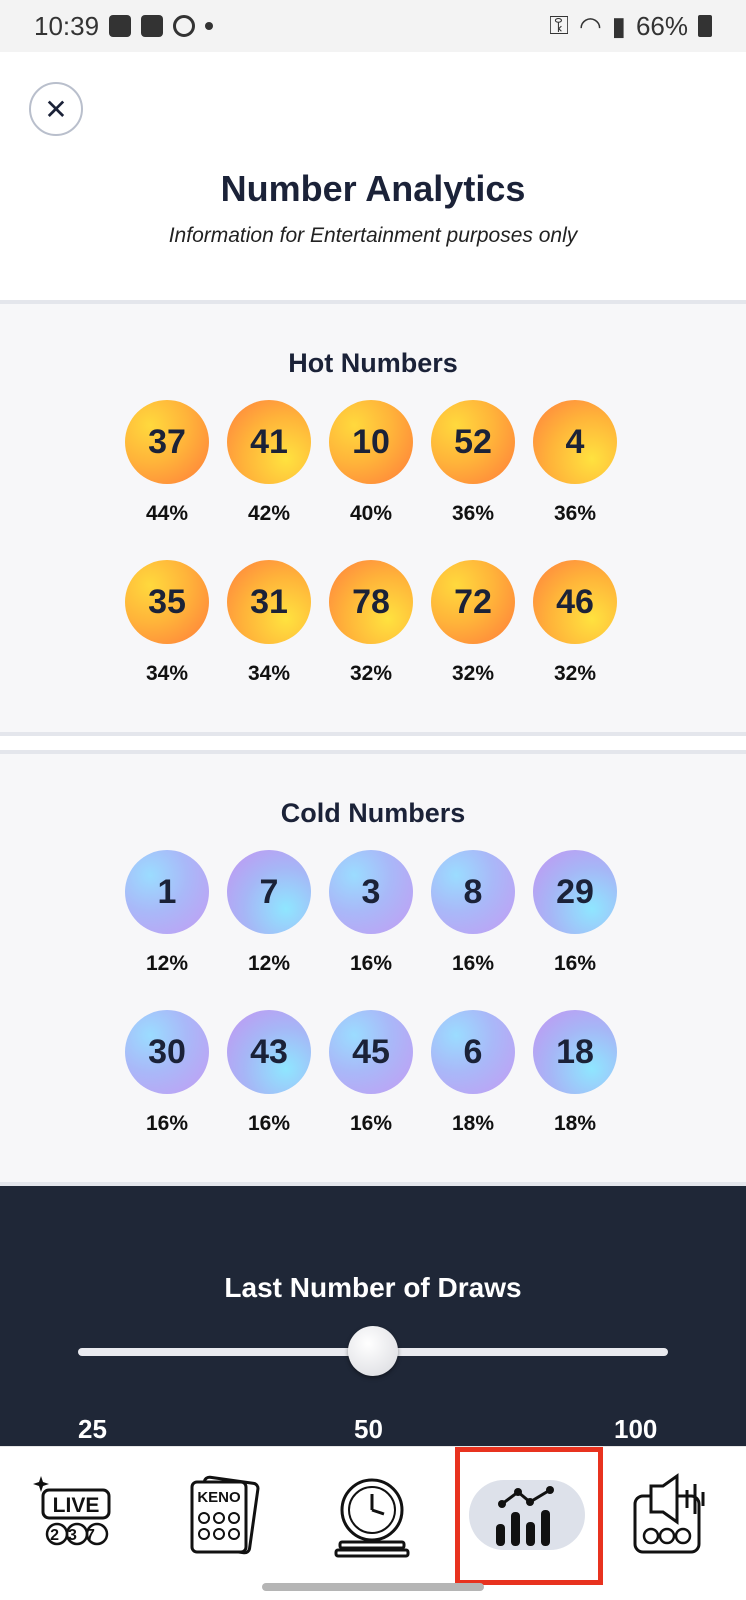 The height and width of the screenshot is (1600, 746). Describe the element at coordinates (373, 188) in the screenshot. I see `page-title: Number Analytics` at that location.